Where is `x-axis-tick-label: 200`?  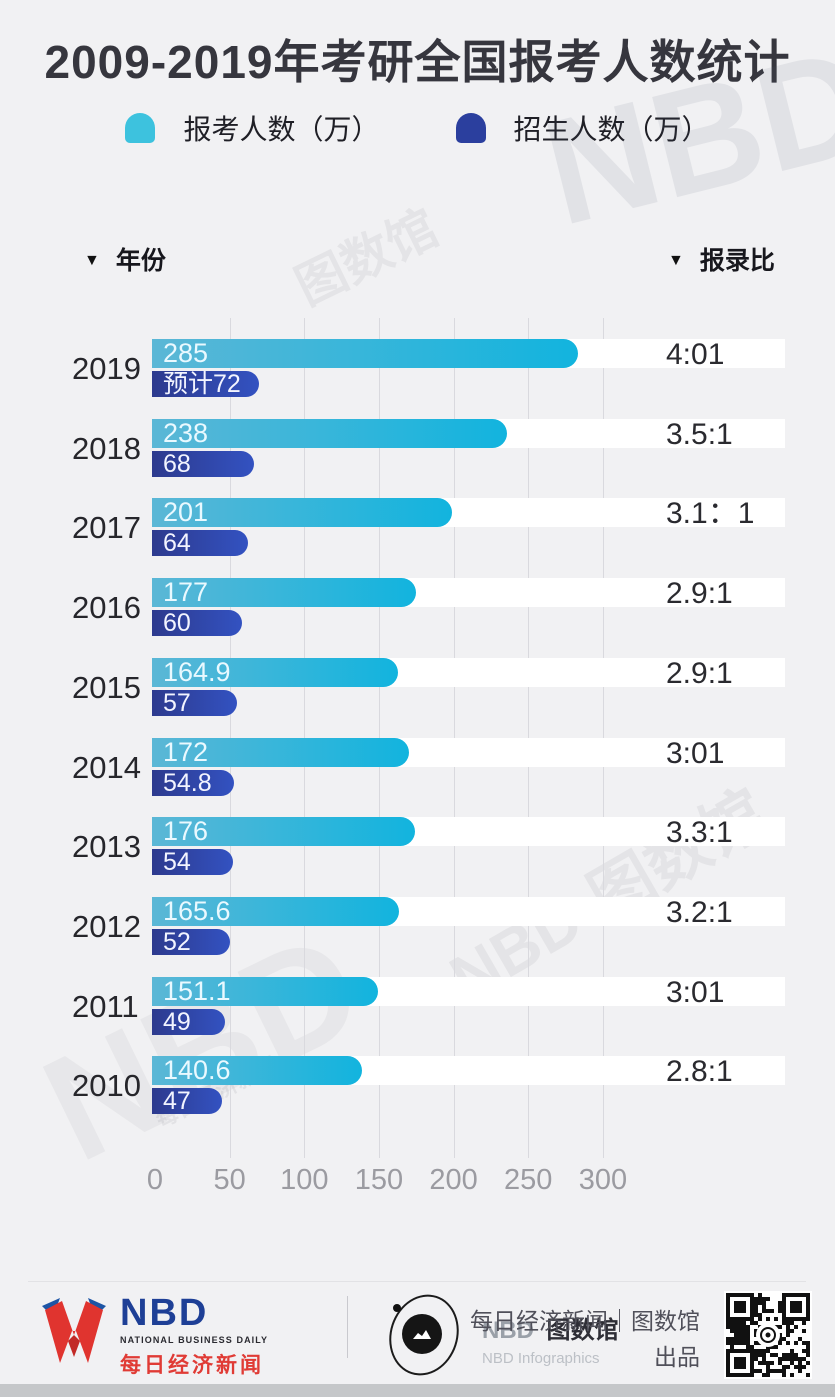
x-axis-tick-label: 200 is located at coordinates (453, 1180).